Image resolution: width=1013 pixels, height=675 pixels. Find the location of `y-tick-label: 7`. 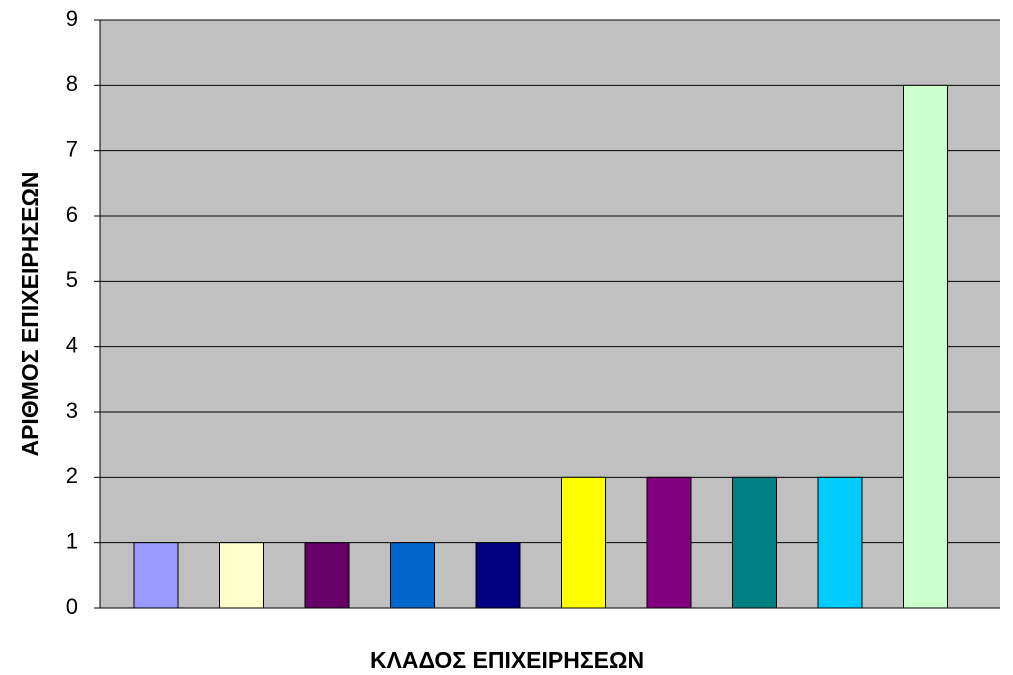

y-tick-label: 7 is located at coordinates (72, 148).